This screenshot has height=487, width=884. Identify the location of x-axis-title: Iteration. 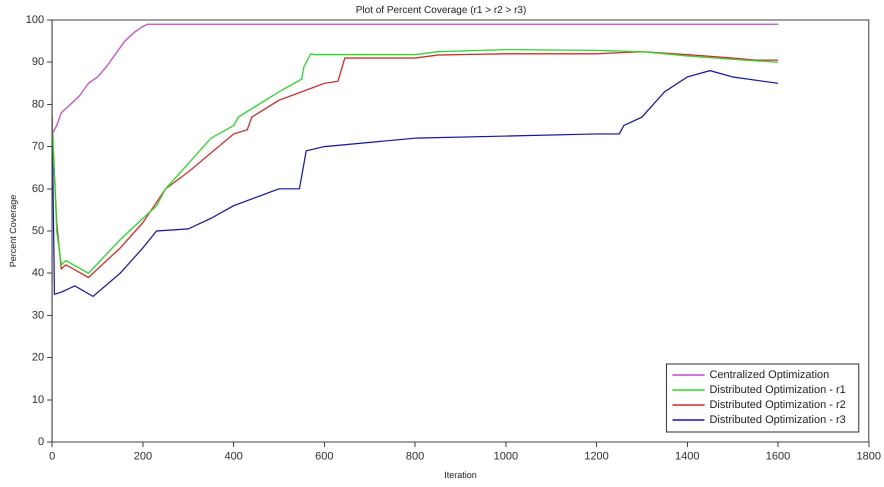
(460, 475).